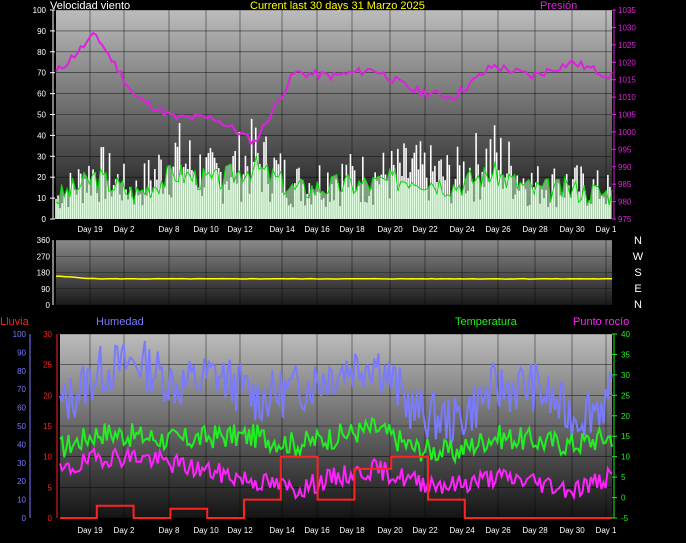  Describe the element at coordinates (41, 52) in the screenshot. I see `y-tick-label: 80` at that location.